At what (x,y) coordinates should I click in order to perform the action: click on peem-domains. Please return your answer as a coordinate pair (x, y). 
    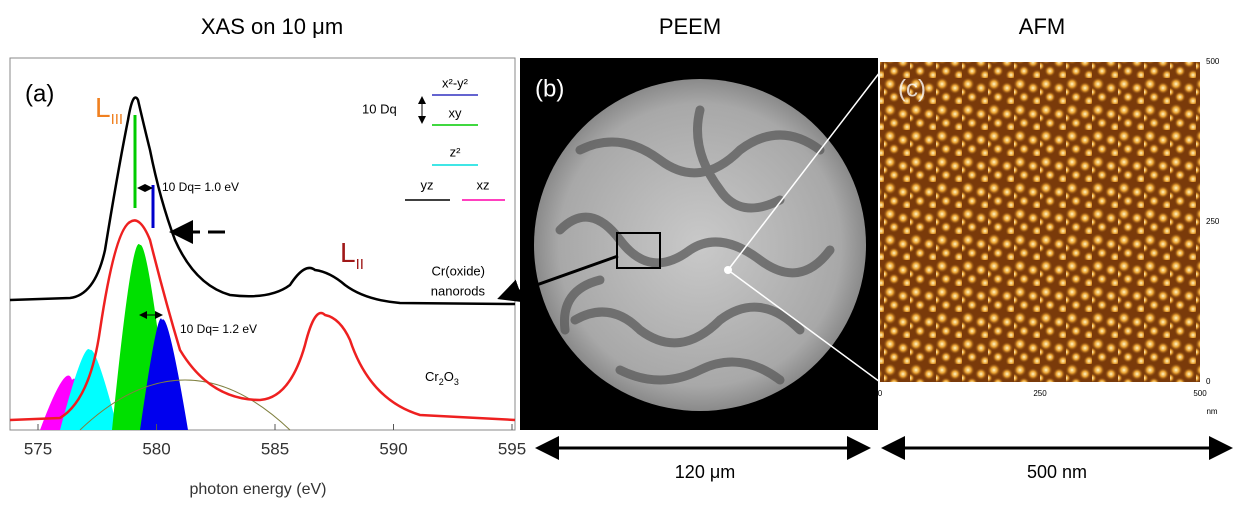
    Looking at the image, I should click on (695, 245).